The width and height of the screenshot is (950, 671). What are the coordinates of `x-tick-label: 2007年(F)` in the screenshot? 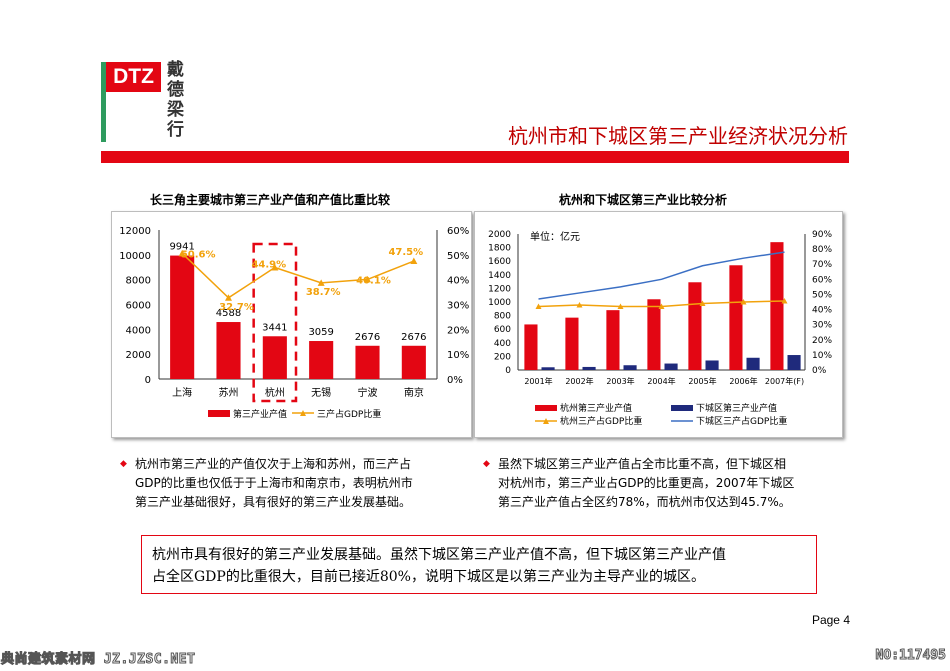 It's located at (784, 381).